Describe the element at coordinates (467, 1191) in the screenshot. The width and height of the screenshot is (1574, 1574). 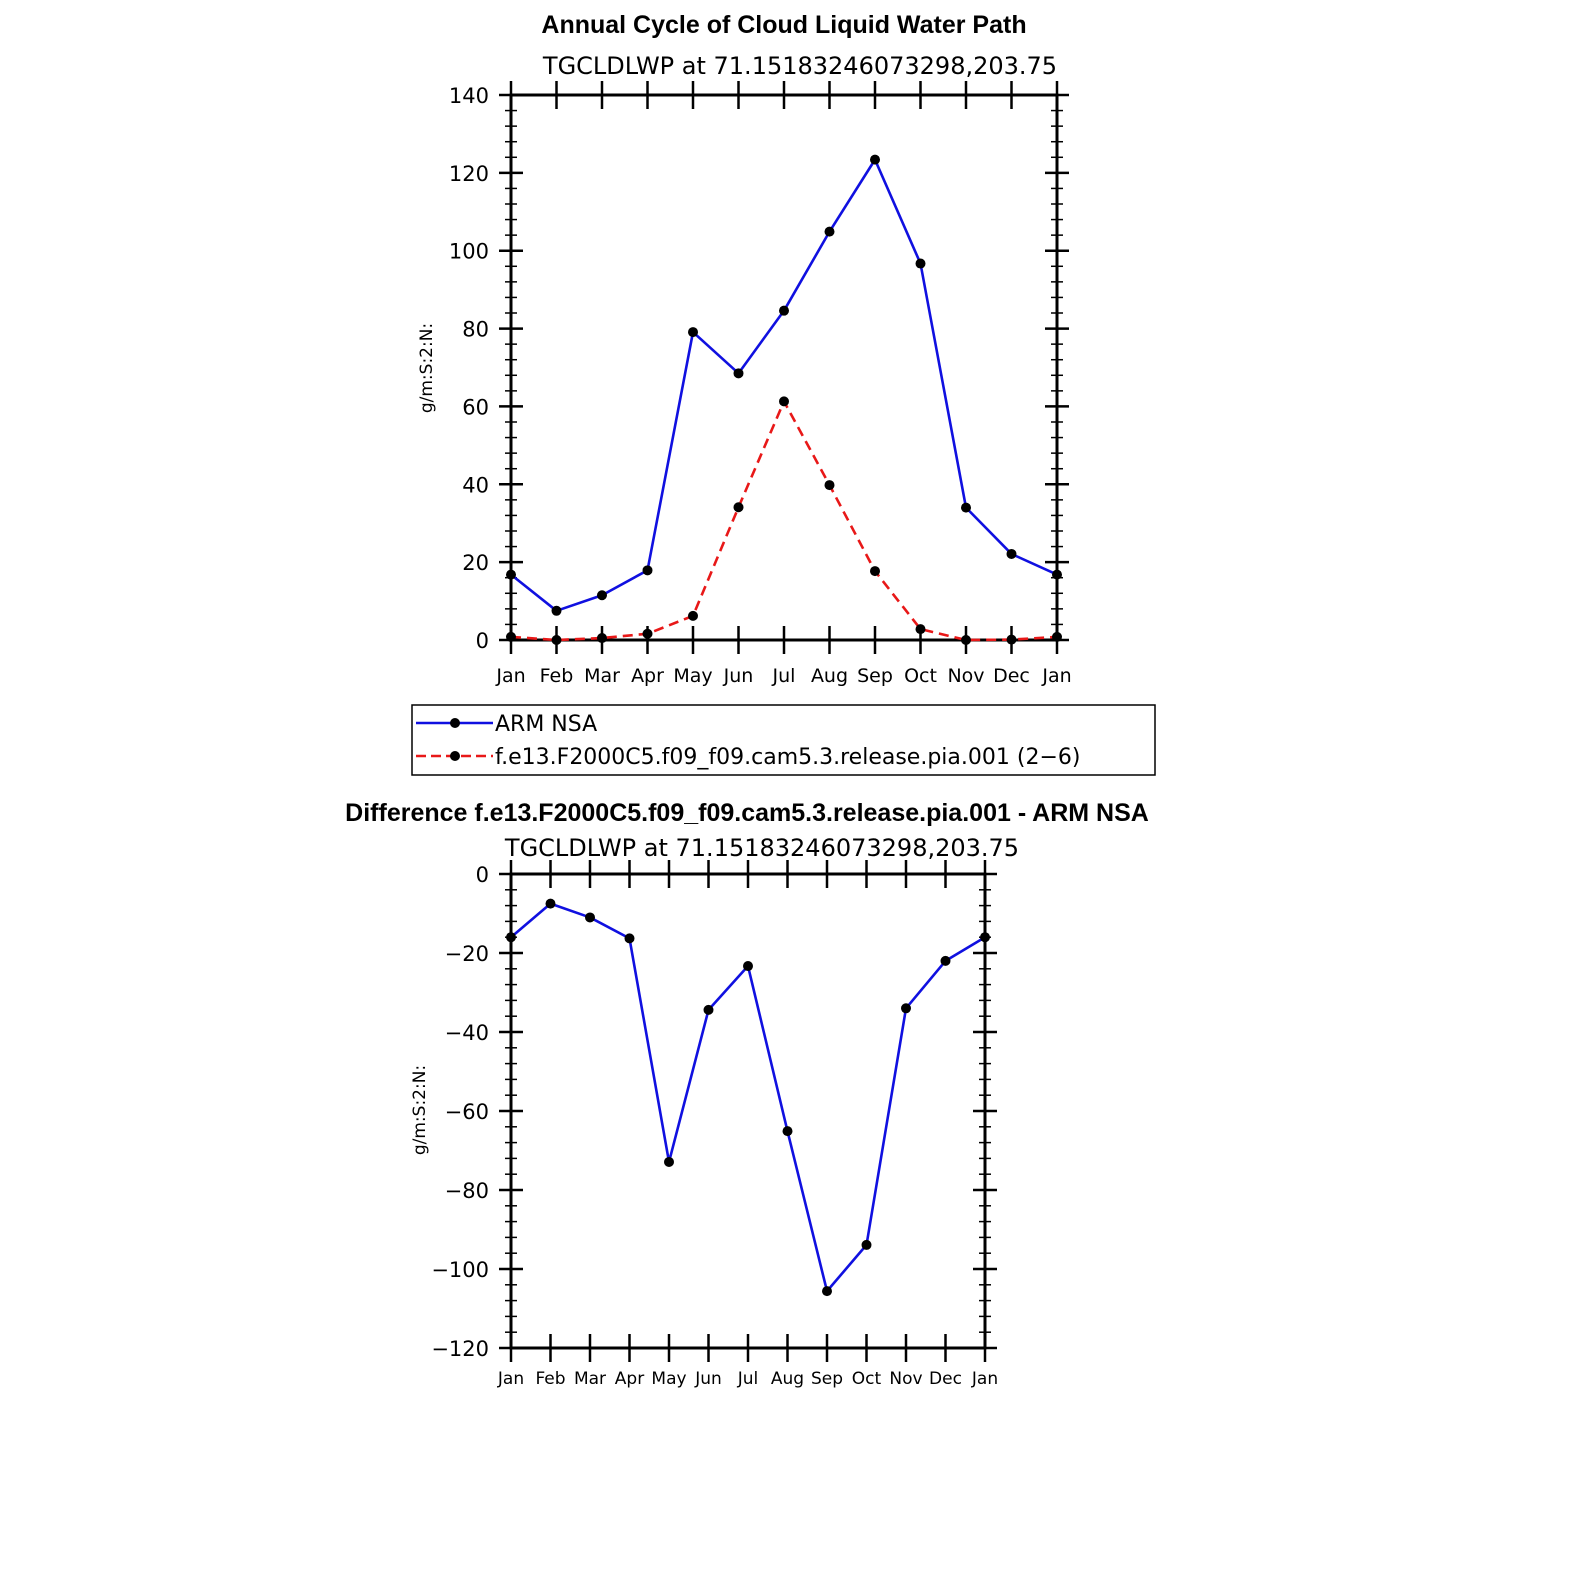
I see `bottom-ytick-label: −80` at that location.